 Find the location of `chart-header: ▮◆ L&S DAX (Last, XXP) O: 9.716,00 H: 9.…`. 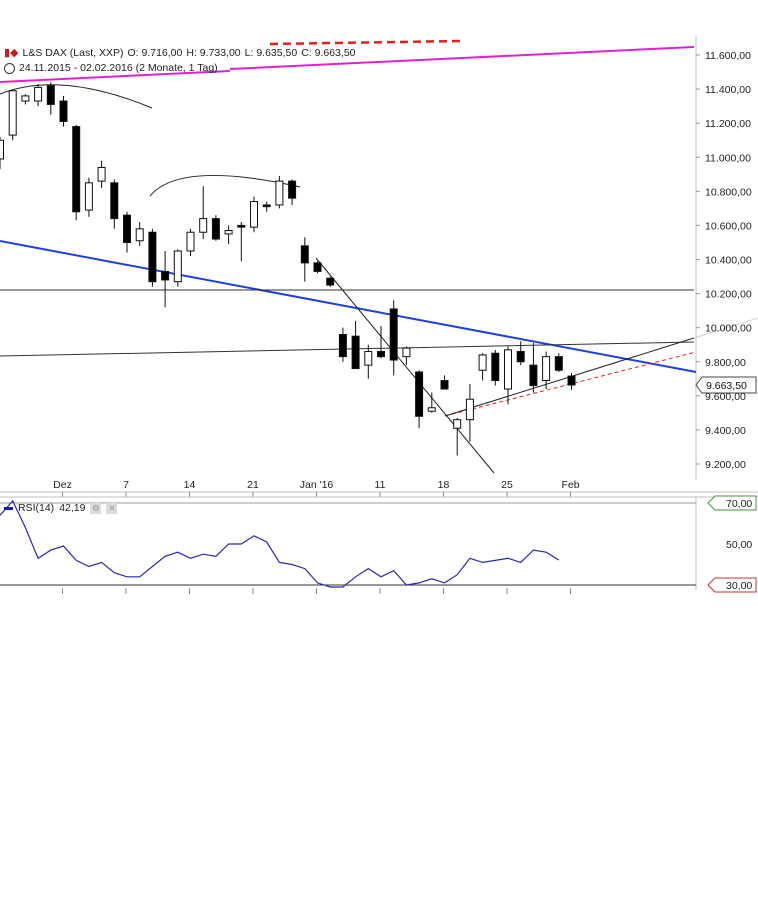

chart-header: ▮◆ L&S DAX (Last, XXP) O: 9.716,00 H: 9.… is located at coordinates (180, 53).